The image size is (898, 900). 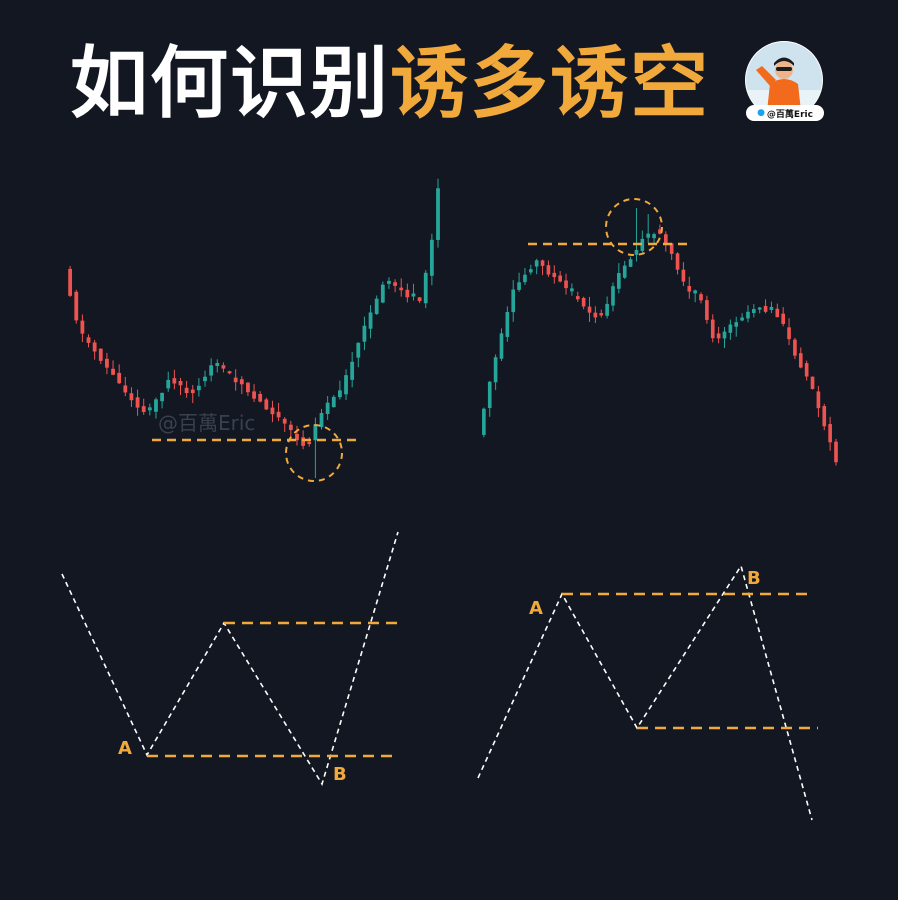 I want to click on page-title: 如何识别 诱多诱空, so click(x=390, y=77).